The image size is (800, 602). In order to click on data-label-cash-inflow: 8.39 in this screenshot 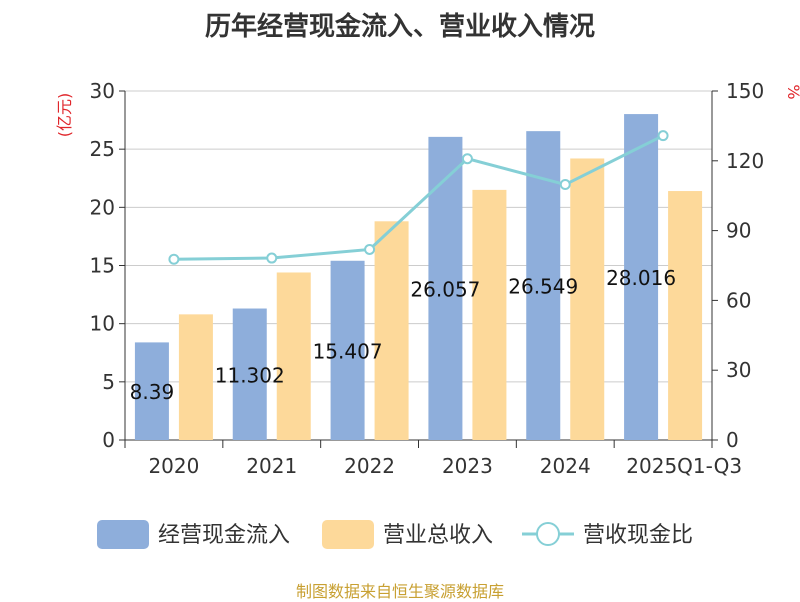, I will do `click(152, 392)`.